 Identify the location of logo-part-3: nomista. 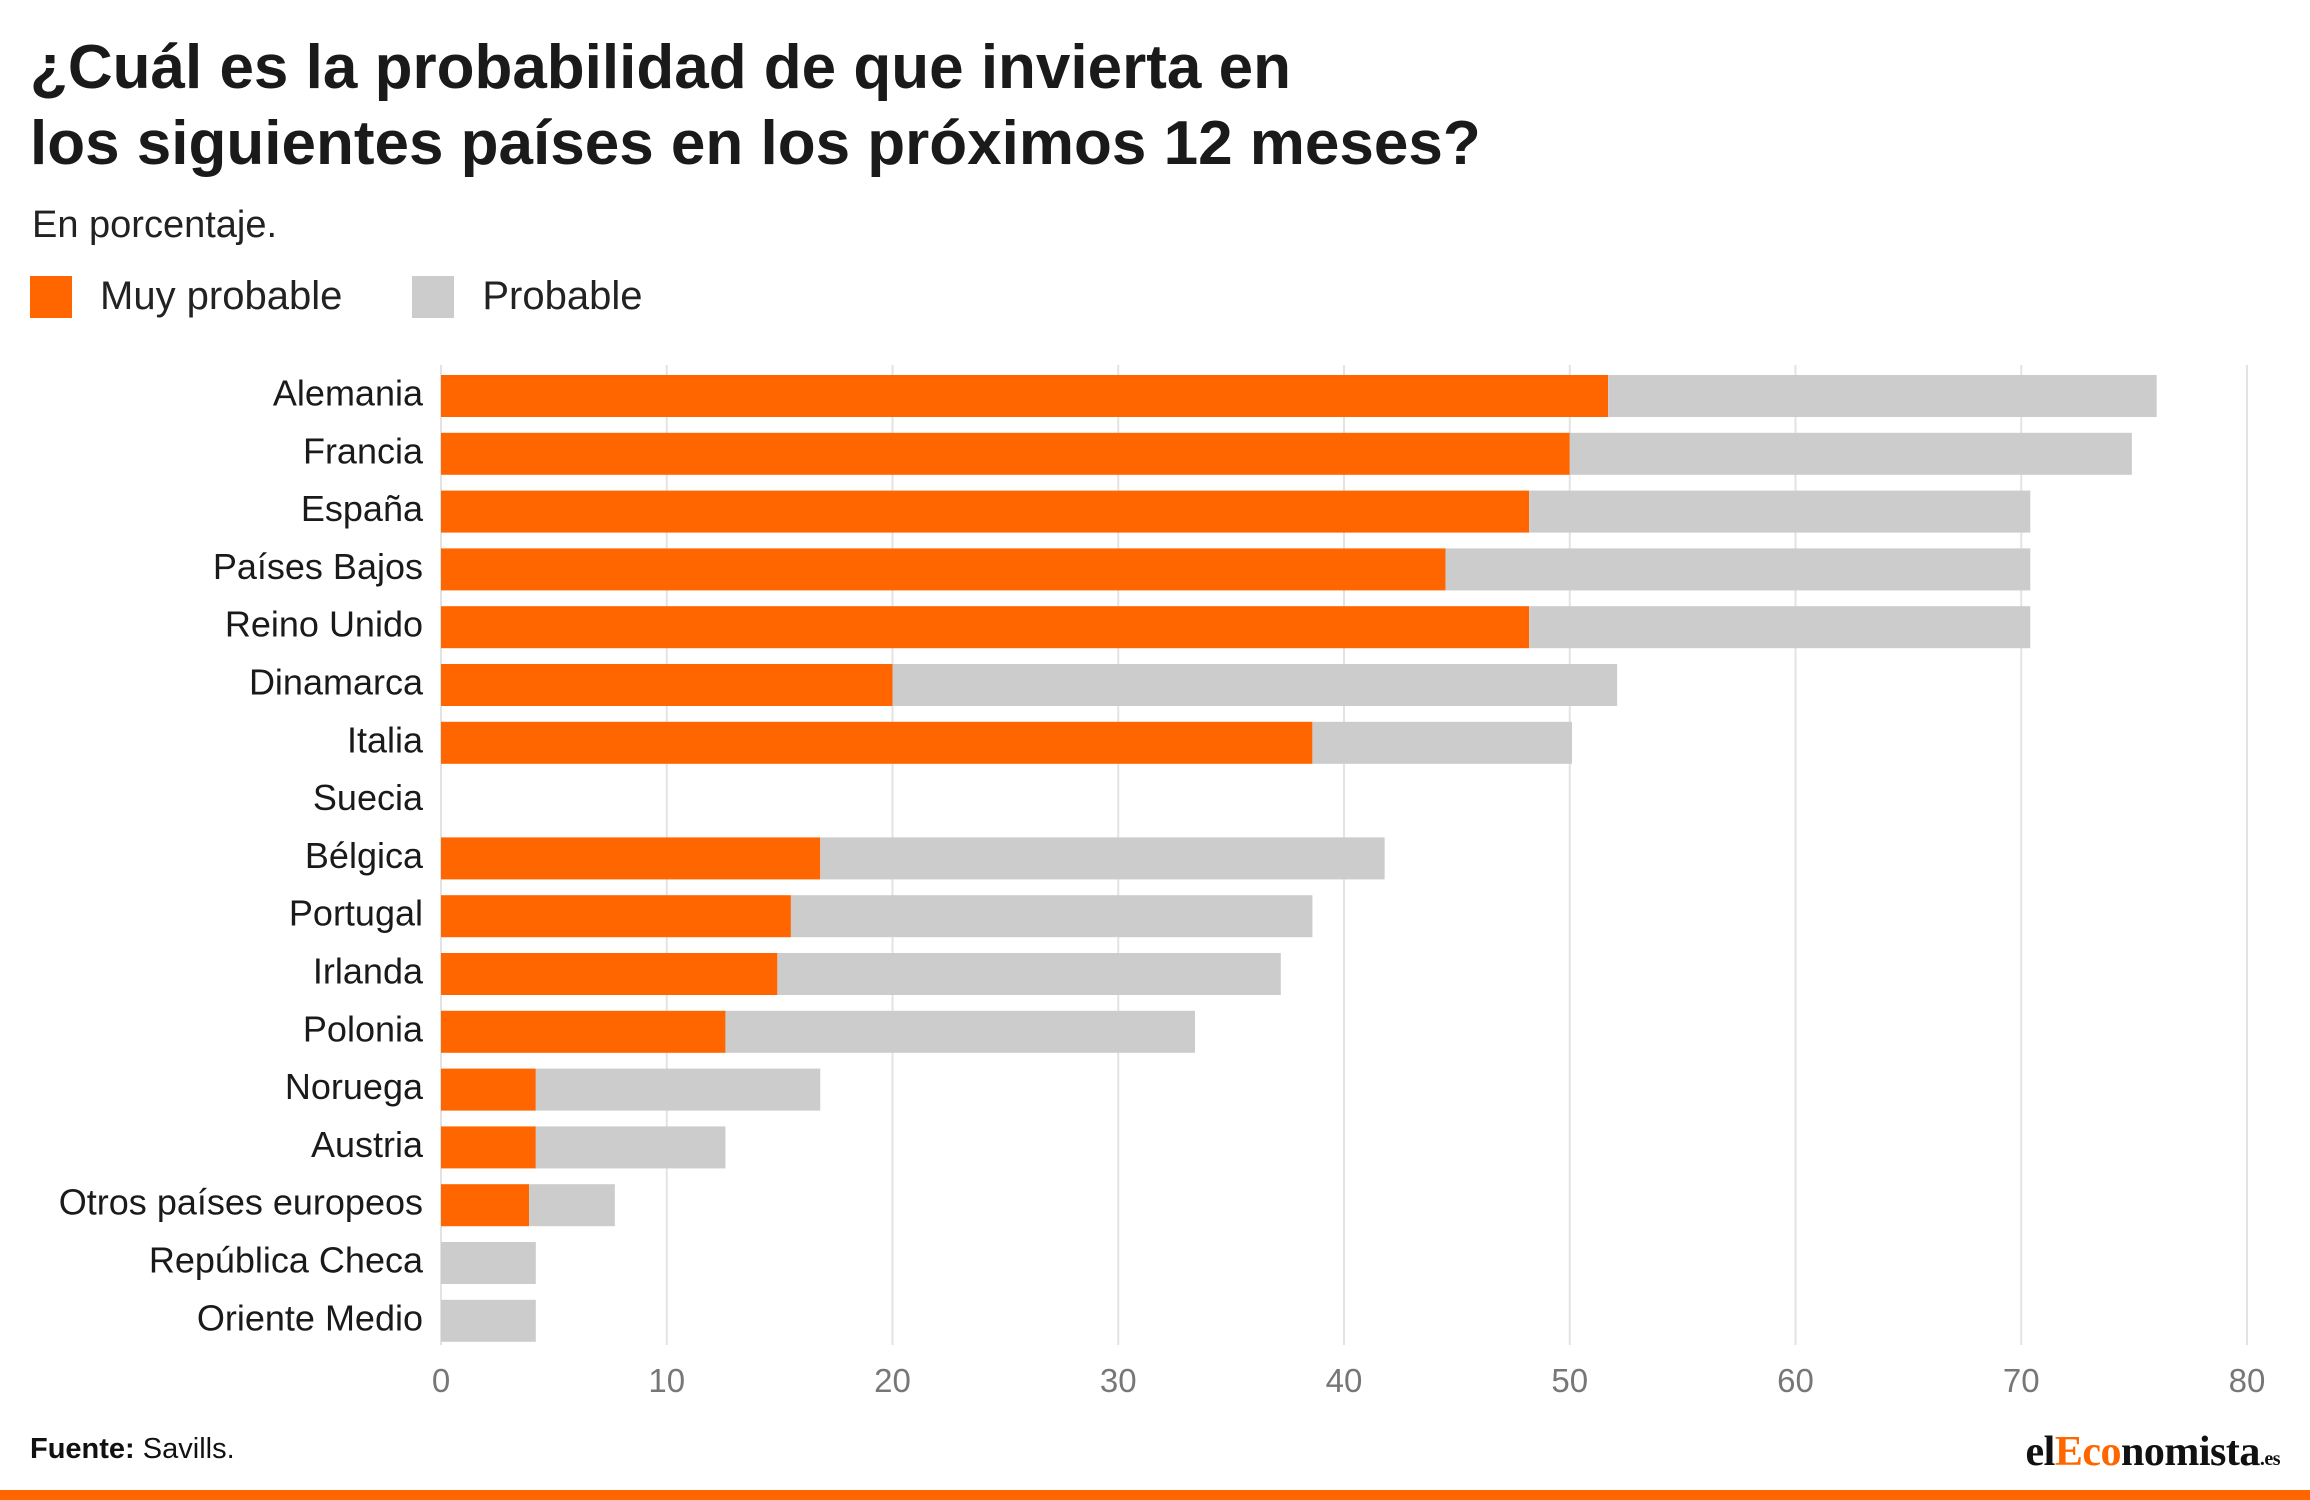
(2190, 1452).